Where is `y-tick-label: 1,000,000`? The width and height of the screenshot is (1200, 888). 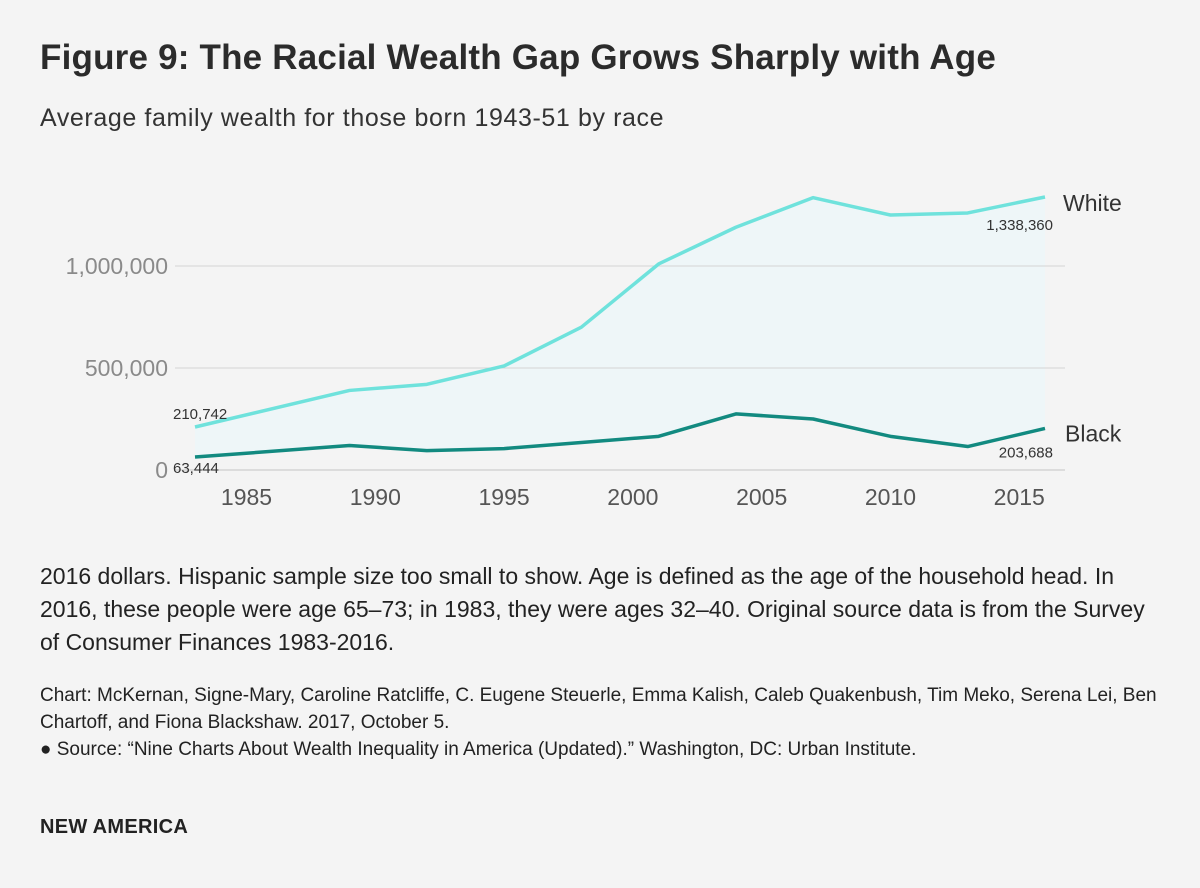
y-tick-label: 1,000,000 is located at coordinates (117, 266).